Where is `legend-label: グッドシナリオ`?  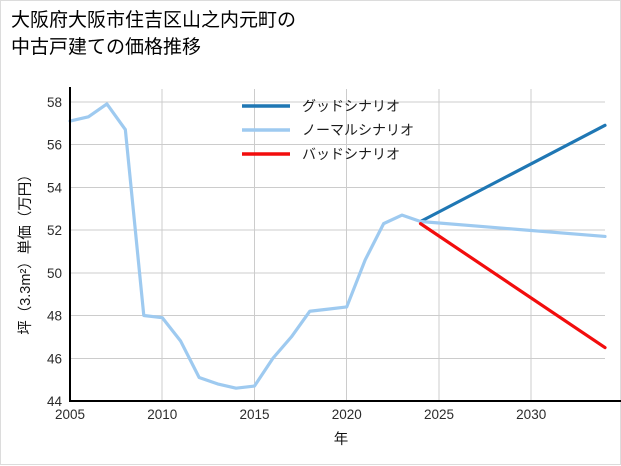 legend-label: グッドシナリオ is located at coordinates (351, 106).